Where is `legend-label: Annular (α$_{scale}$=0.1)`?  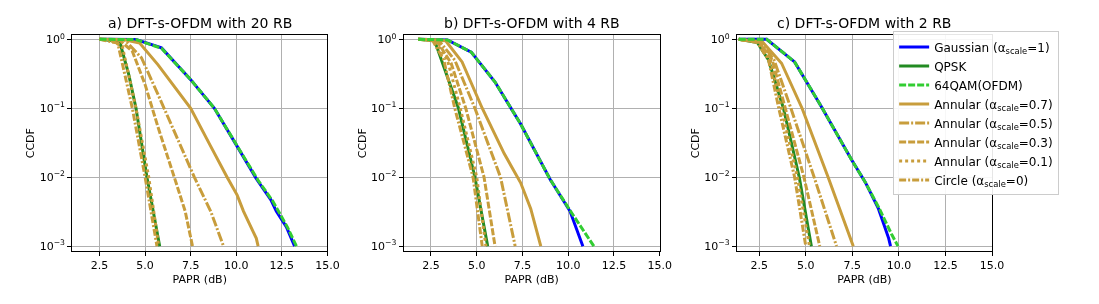 legend-label: Annular (α$_{scale}$=0.1) is located at coordinates (993, 162).